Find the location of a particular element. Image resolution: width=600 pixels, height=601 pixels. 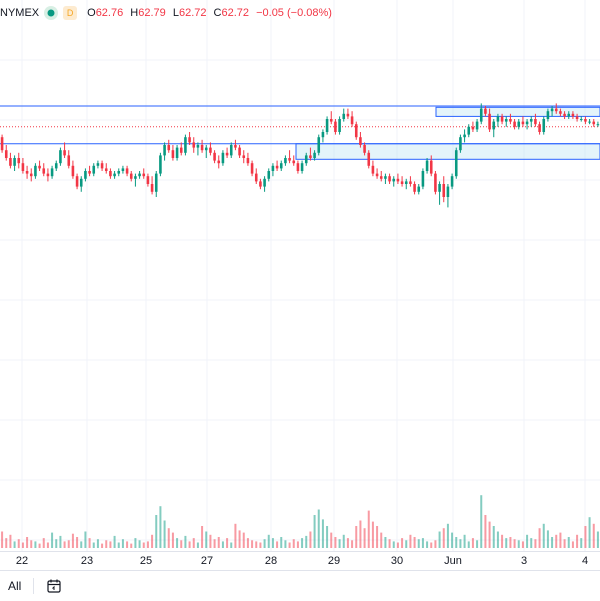

market-status-icon is located at coordinates (51, 13).